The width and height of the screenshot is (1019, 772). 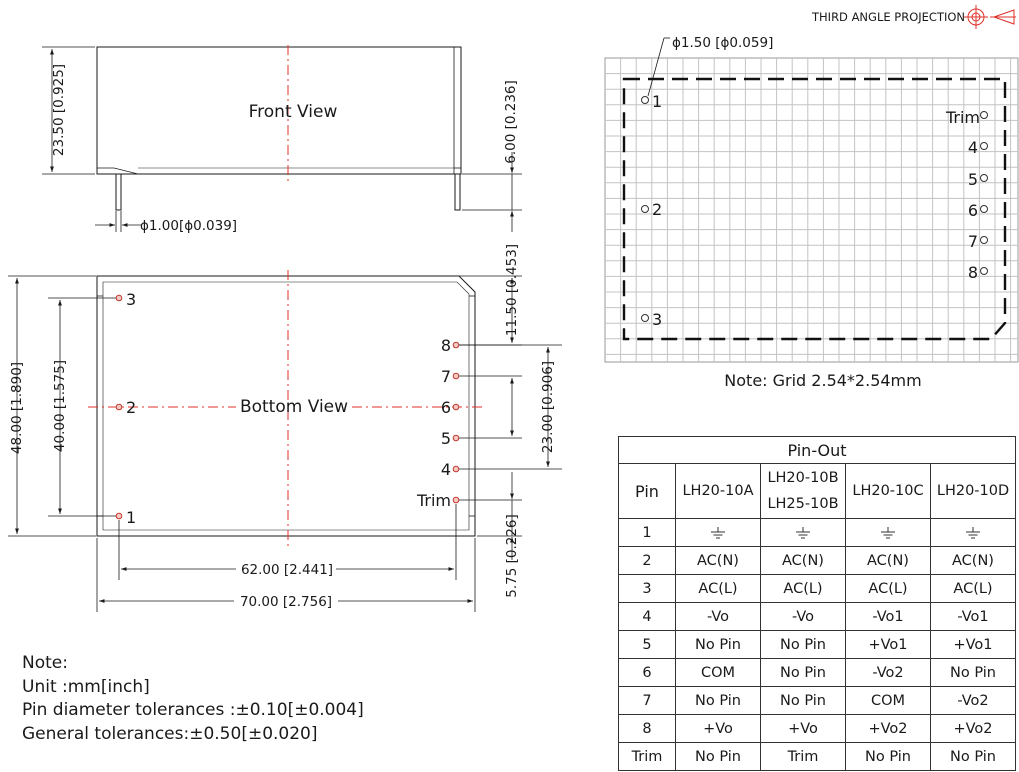 I want to click on bottom-view-title: Bottom View, so click(x=294, y=407).